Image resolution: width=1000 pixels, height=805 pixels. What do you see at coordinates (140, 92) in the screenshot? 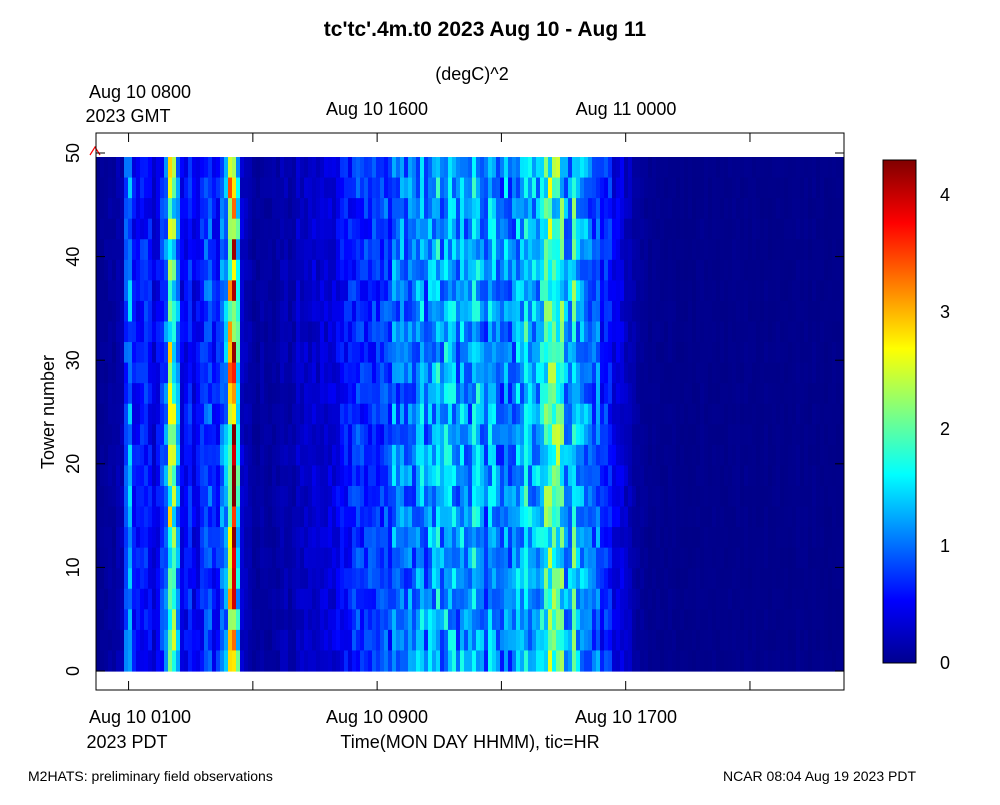
I see `top-tick-label-0: Aug 10 0800` at bounding box center [140, 92].